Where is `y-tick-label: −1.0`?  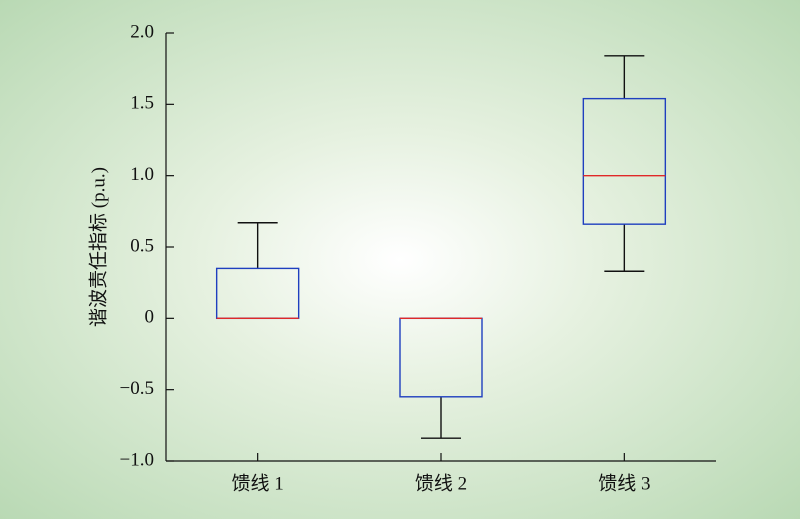 y-tick-label: −1.0 is located at coordinates (137, 459).